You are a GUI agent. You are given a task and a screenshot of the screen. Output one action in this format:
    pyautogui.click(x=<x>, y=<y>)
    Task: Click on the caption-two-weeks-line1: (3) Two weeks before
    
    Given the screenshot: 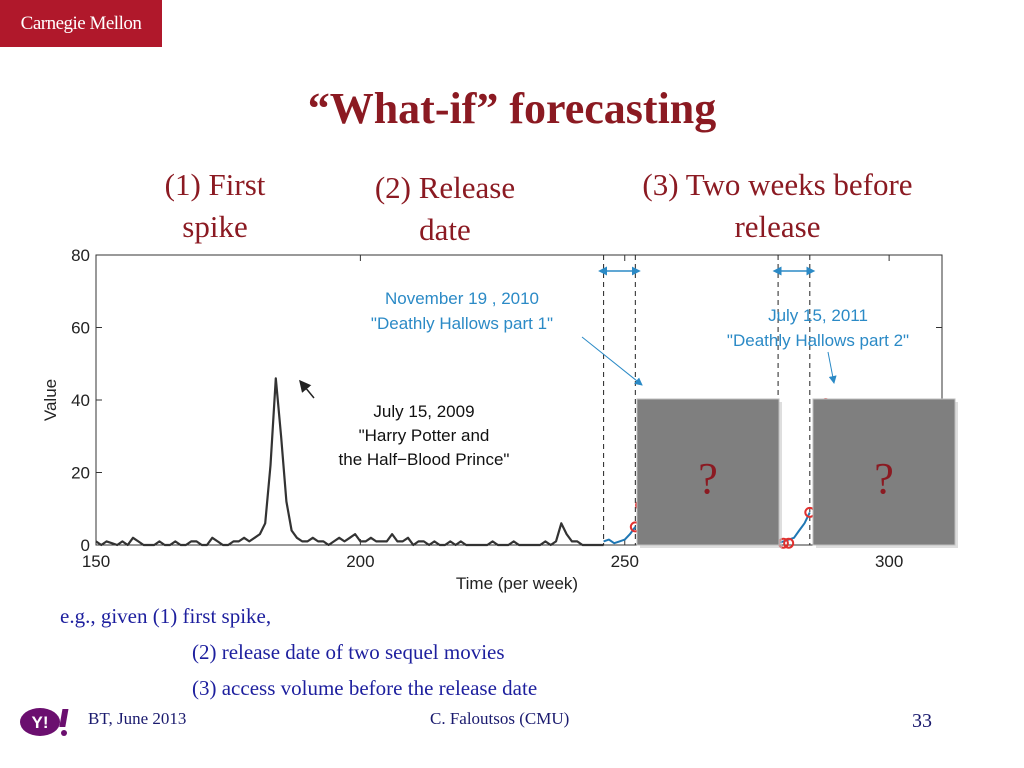 What is the action you would take?
    pyautogui.click(x=777, y=184)
    